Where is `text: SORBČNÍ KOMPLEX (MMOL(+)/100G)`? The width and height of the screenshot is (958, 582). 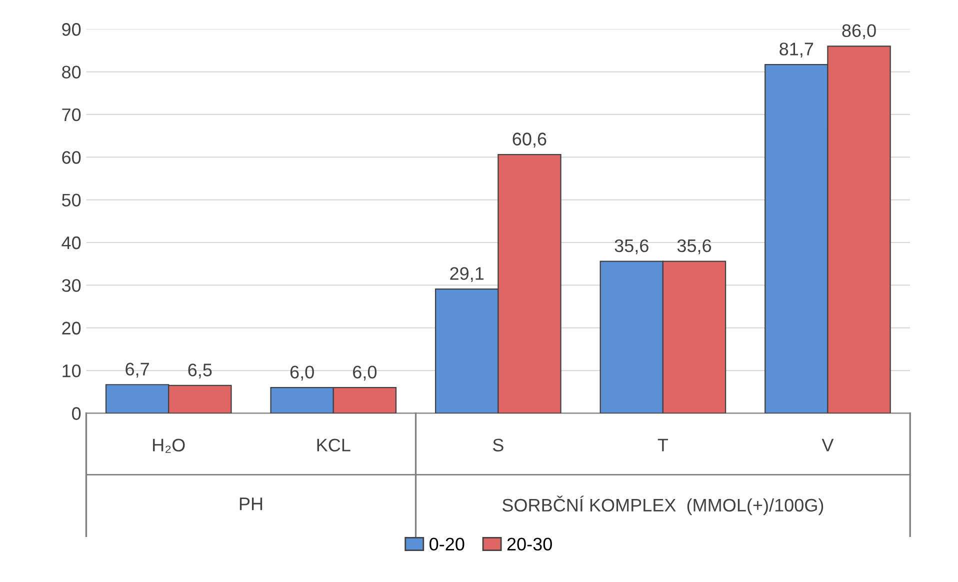
text: SORBČNÍ KOMPLEX (MMOL(+)/100G) is located at coordinates (663, 506).